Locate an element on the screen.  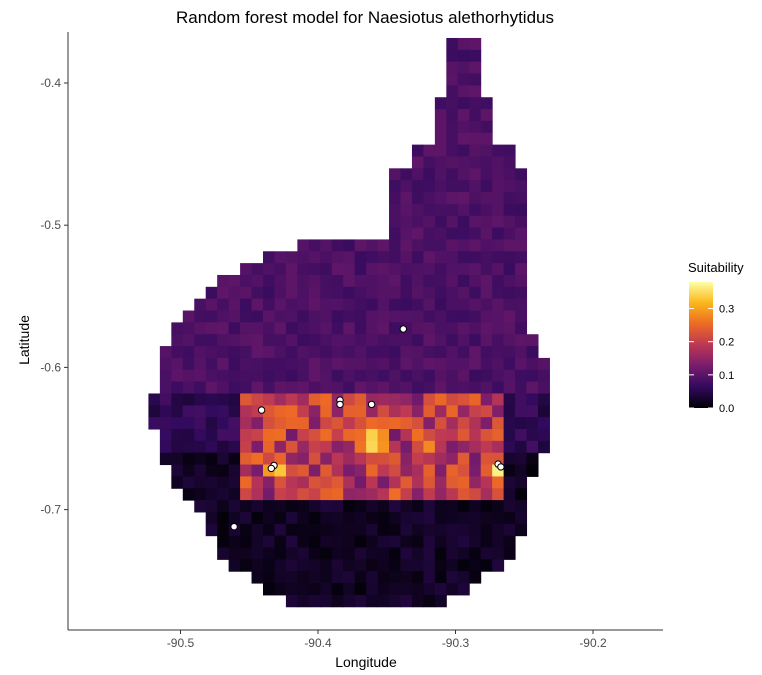
x-tick-label: -90.5 is located at coordinates (181, 643).